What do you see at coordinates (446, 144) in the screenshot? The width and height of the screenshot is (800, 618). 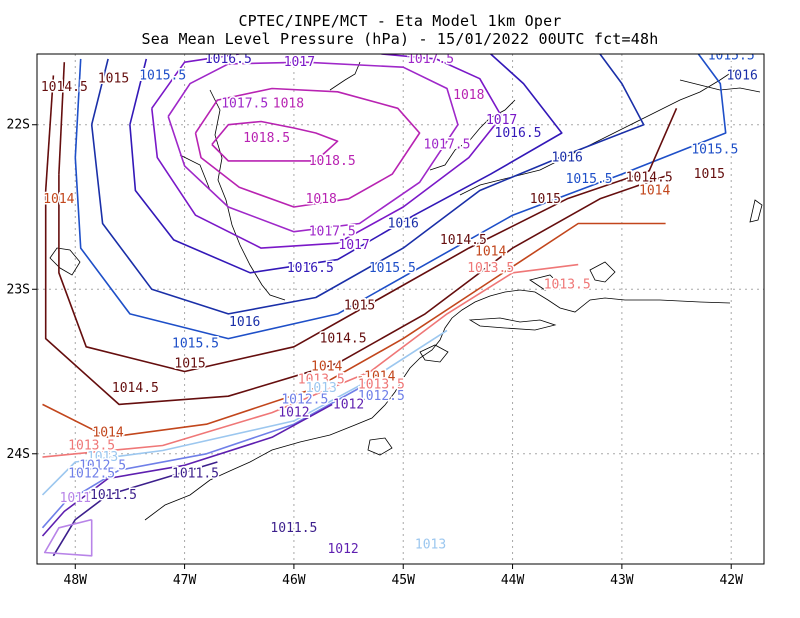 I see `isobar-label-15: 1017.5` at bounding box center [446, 144].